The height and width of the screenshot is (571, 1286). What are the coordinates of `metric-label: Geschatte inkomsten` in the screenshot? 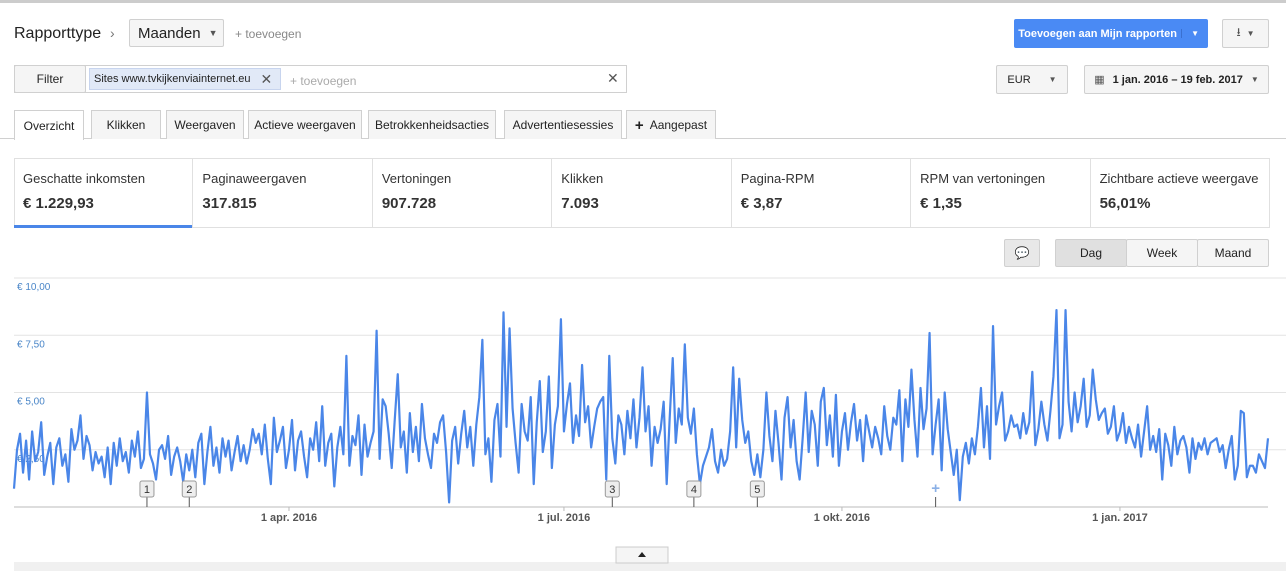 It's located at (84, 178).